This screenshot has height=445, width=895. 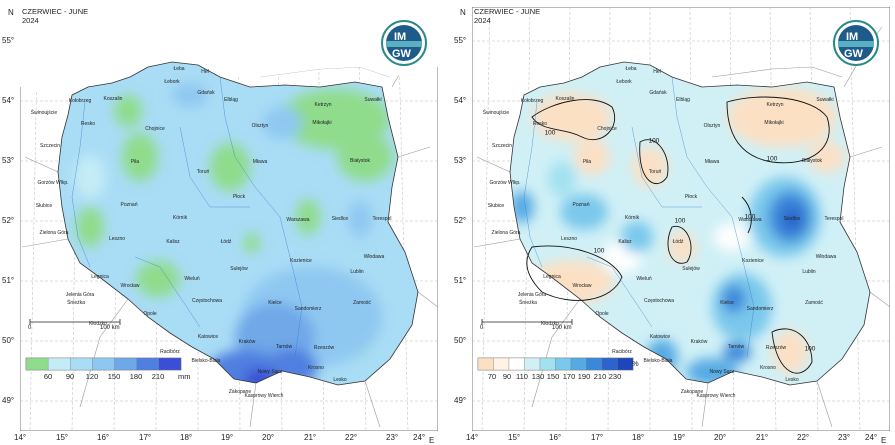 What do you see at coordinates (340, 380) in the screenshot?
I see `city-label: Lesko` at bounding box center [340, 380].